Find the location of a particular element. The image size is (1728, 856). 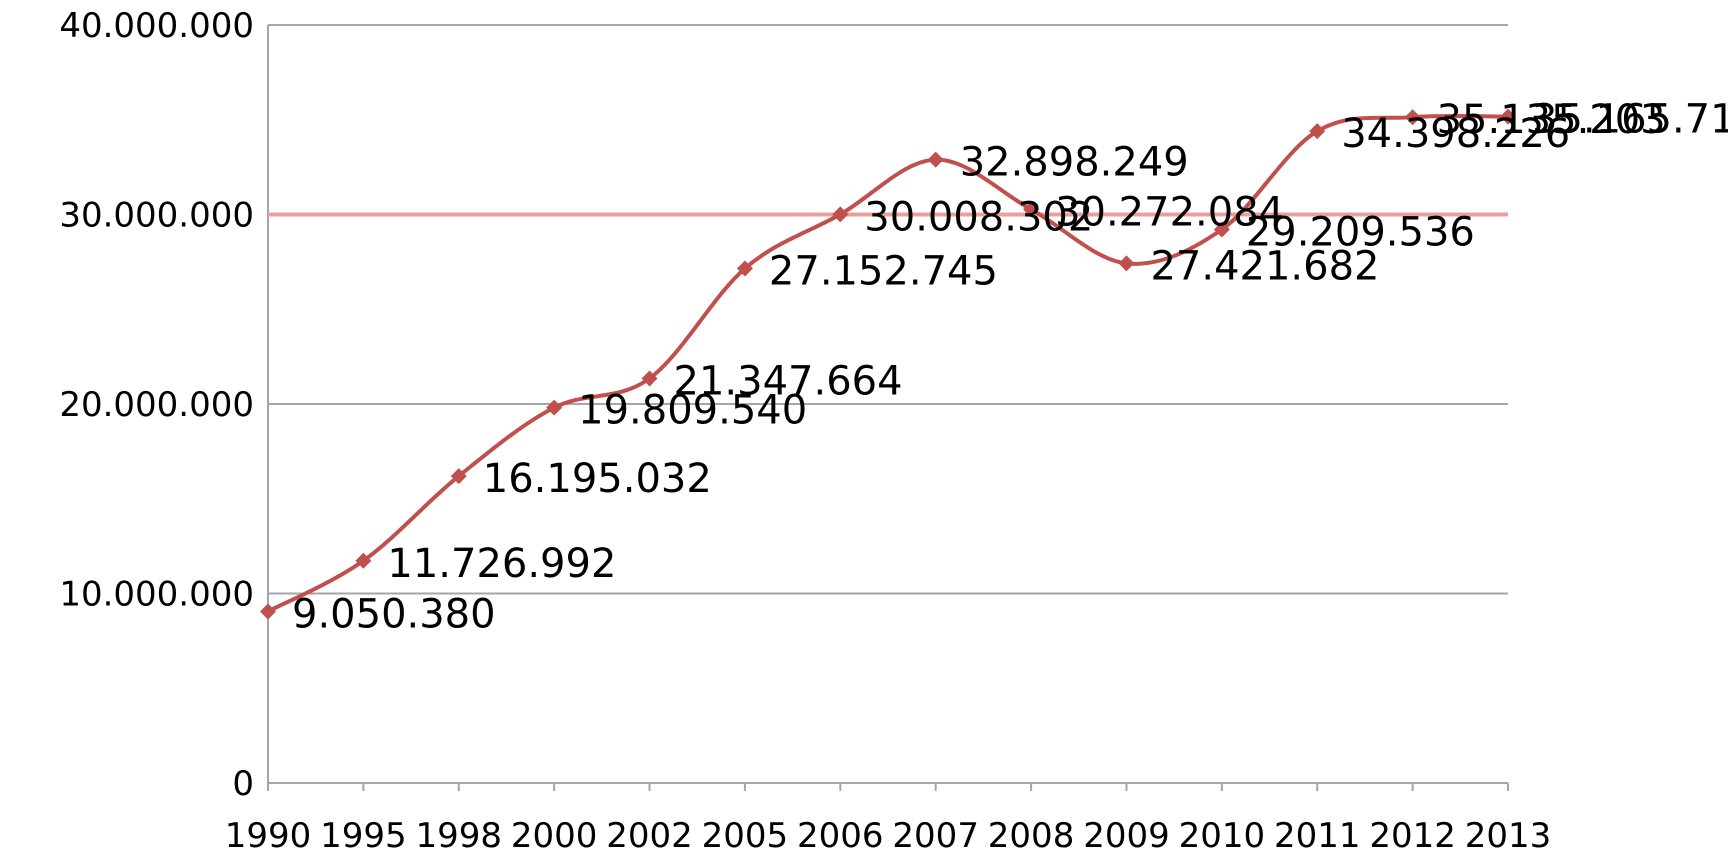

x-tick-label: 2009 is located at coordinates (1126, 836).